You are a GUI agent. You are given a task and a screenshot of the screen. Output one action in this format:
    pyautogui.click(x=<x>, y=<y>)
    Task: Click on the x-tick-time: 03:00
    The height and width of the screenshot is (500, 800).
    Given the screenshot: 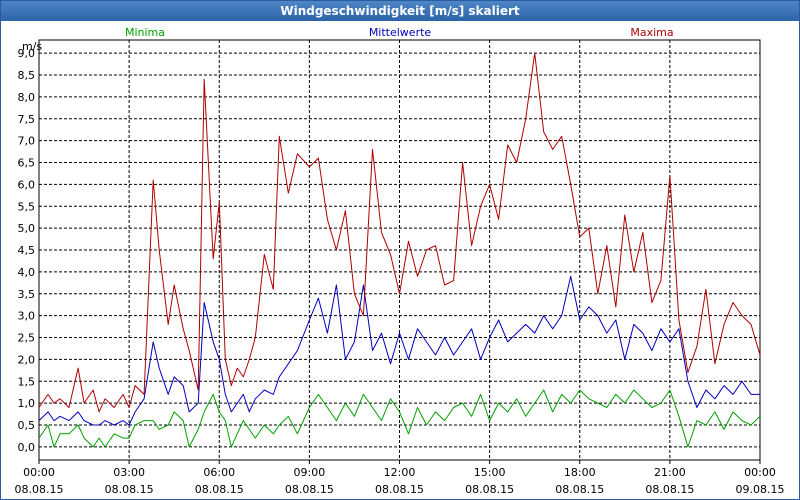 What is the action you would take?
    pyautogui.click(x=129, y=472)
    